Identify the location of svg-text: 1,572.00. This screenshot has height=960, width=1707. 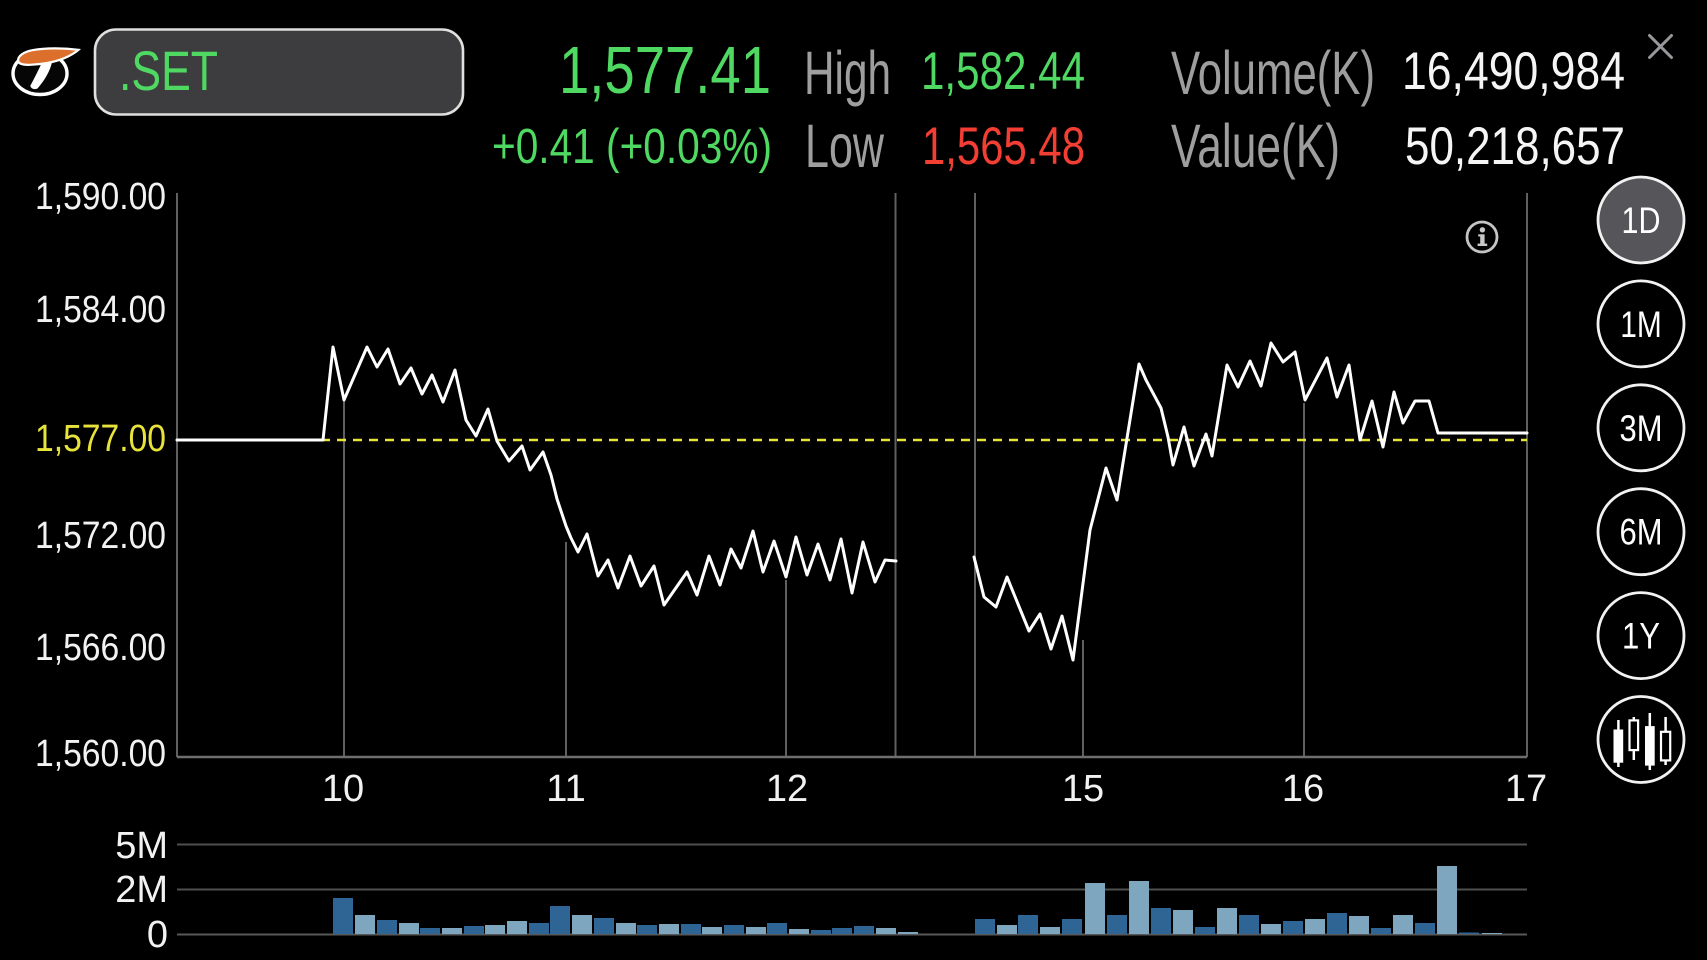
(100, 536).